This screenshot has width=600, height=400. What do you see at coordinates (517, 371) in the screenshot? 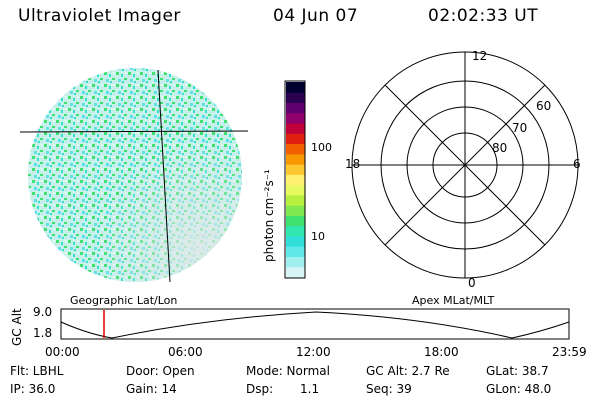
I see `glat-status: GLat: 38.7` at bounding box center [517, 371].